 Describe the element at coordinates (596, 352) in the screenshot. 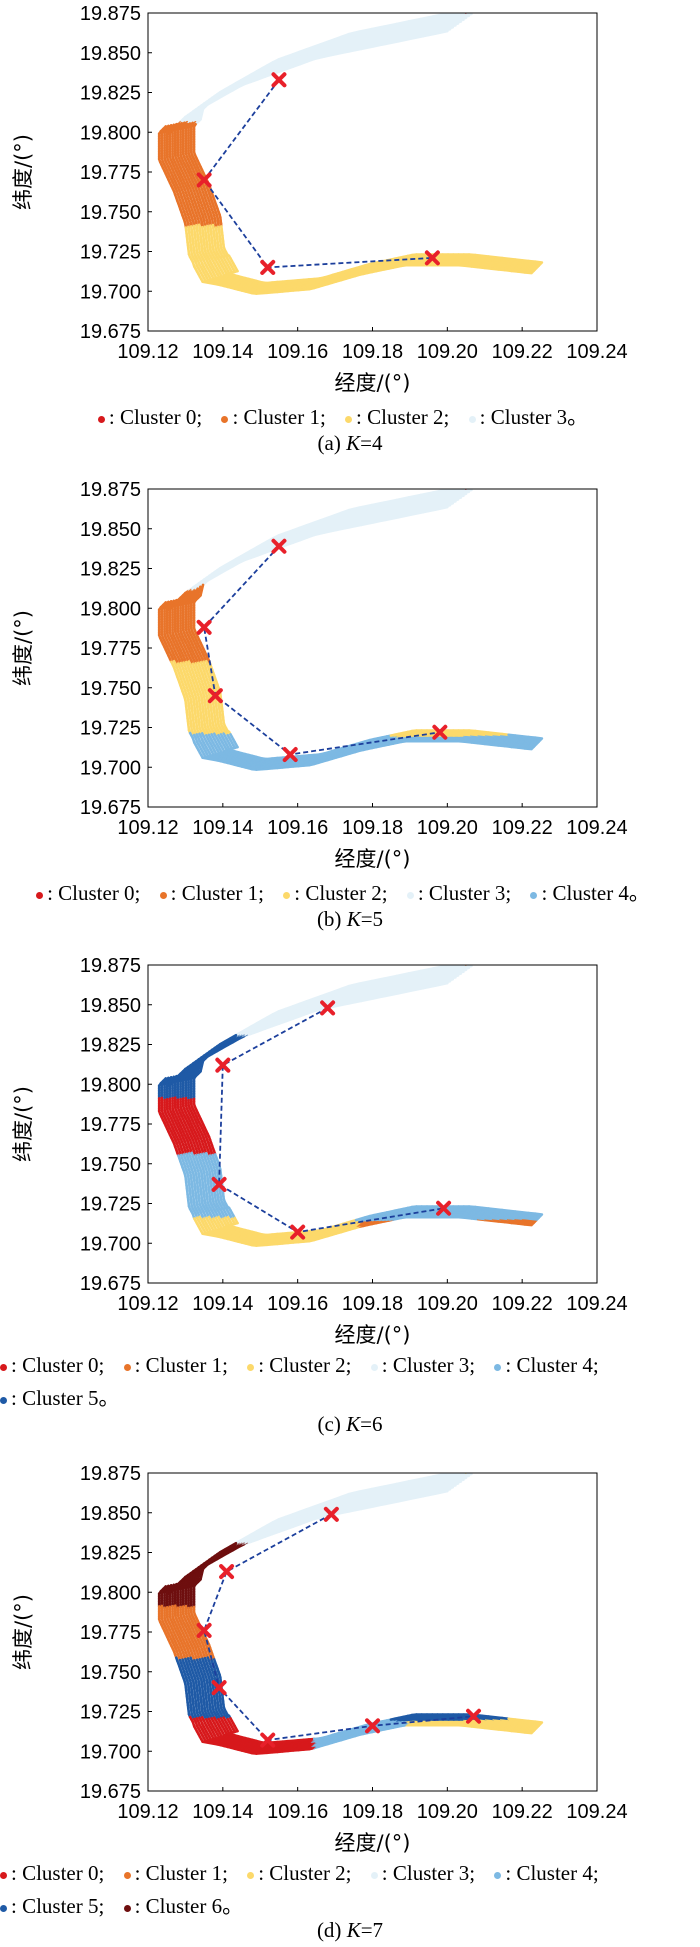

I see `x-tick-label: 109.24` at that location.